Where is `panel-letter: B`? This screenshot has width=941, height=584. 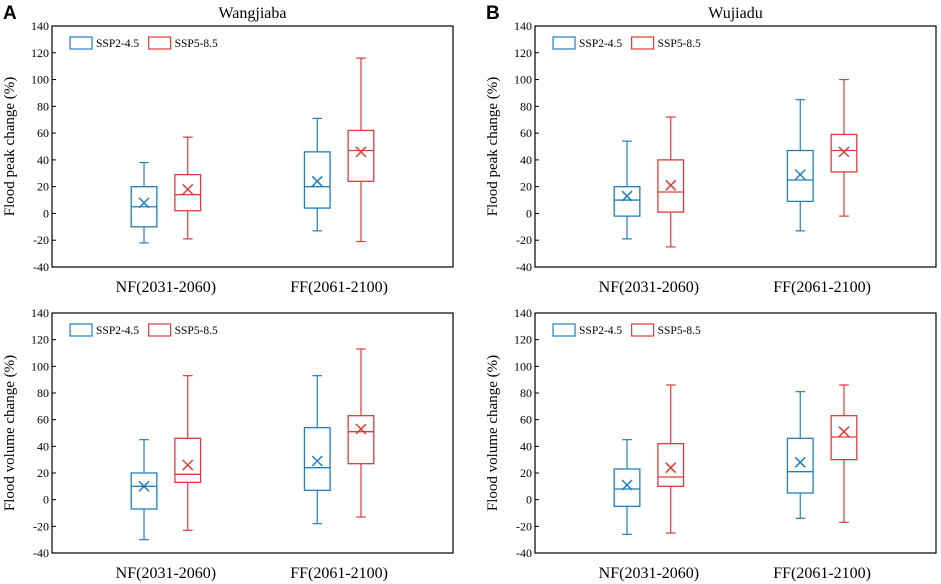 panel-letter: B is located at coordinates (493, 13).